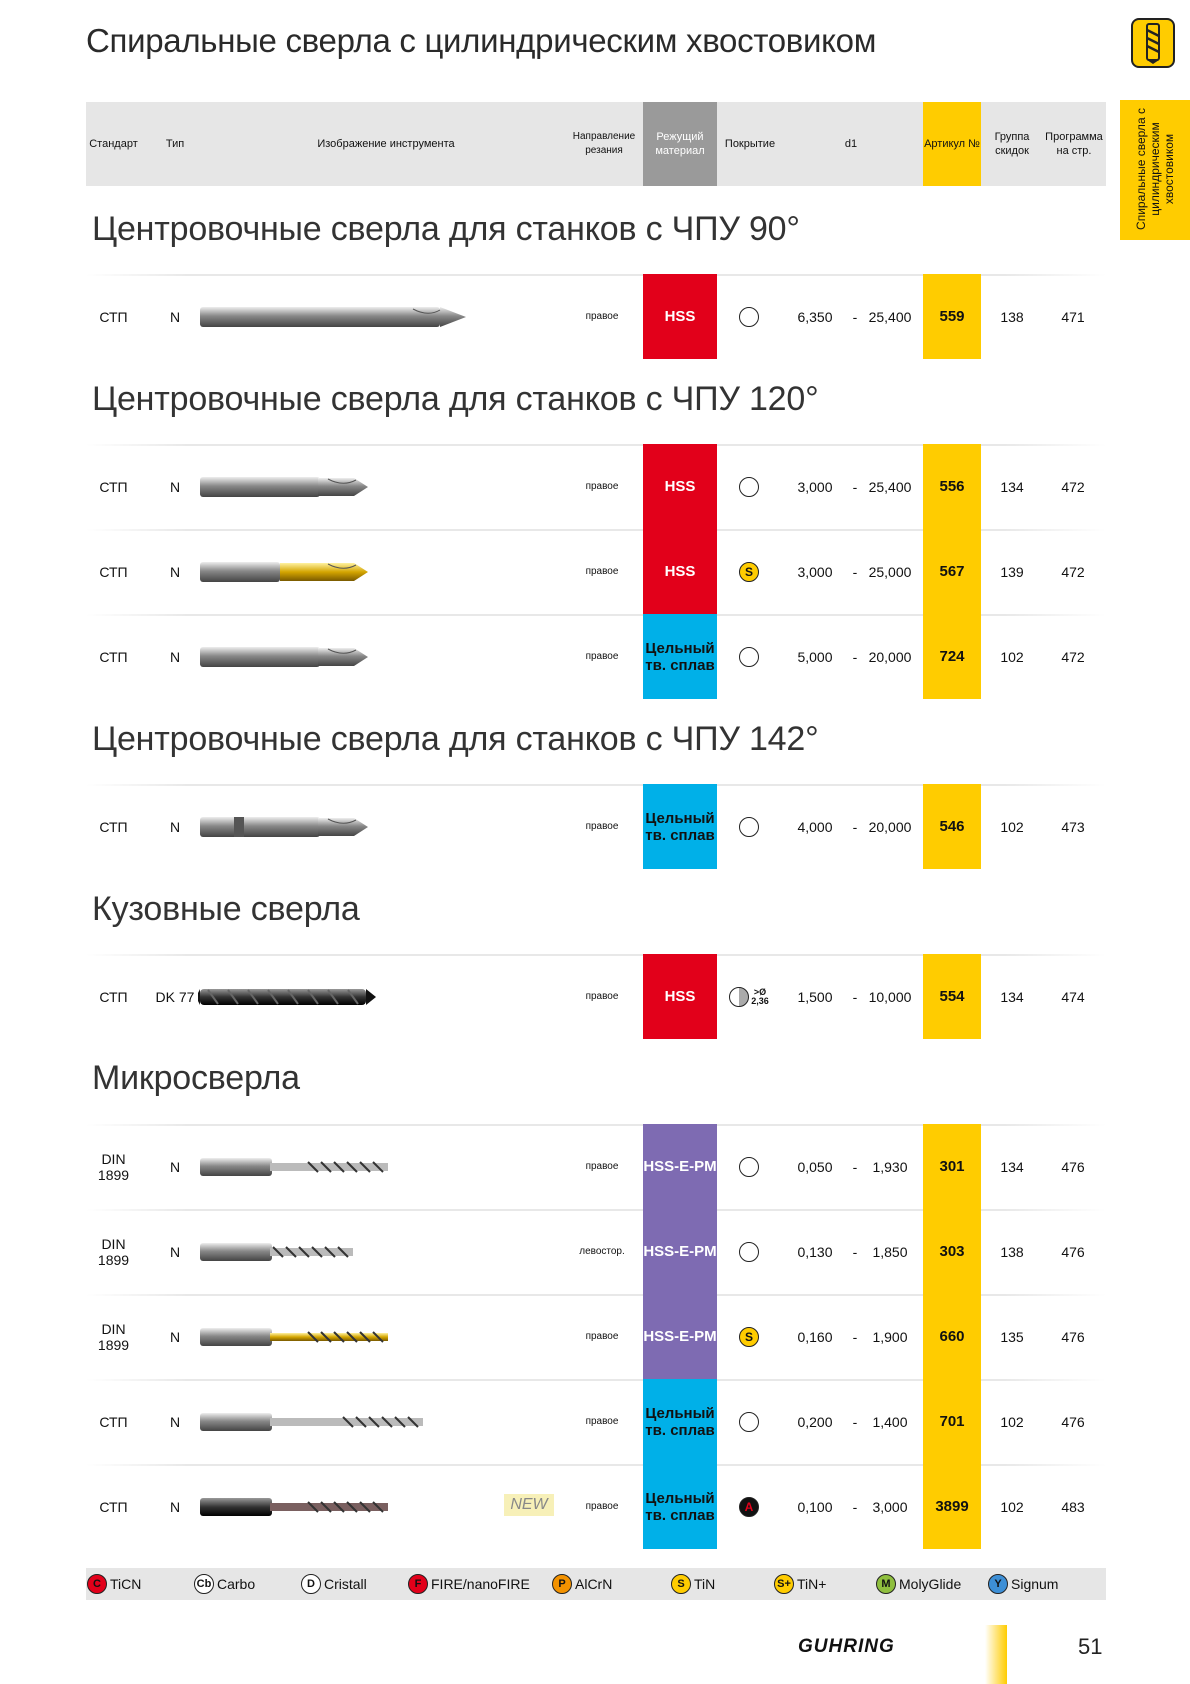 This screenshot has width=1190, height=1684. What do you see at coordinates (236, 1584) in the screenshot?
I see `legend-label: Carbo` at bounding box center [236, 1584].